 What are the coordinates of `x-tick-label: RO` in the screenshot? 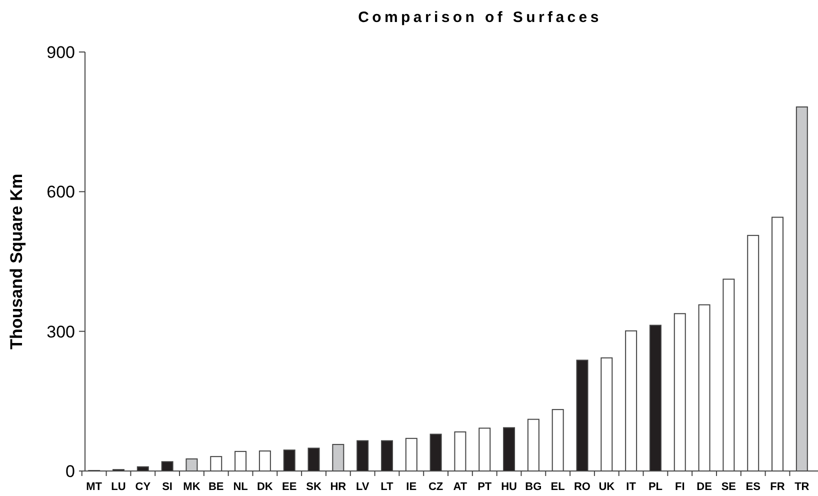 It's located at (582, 487).